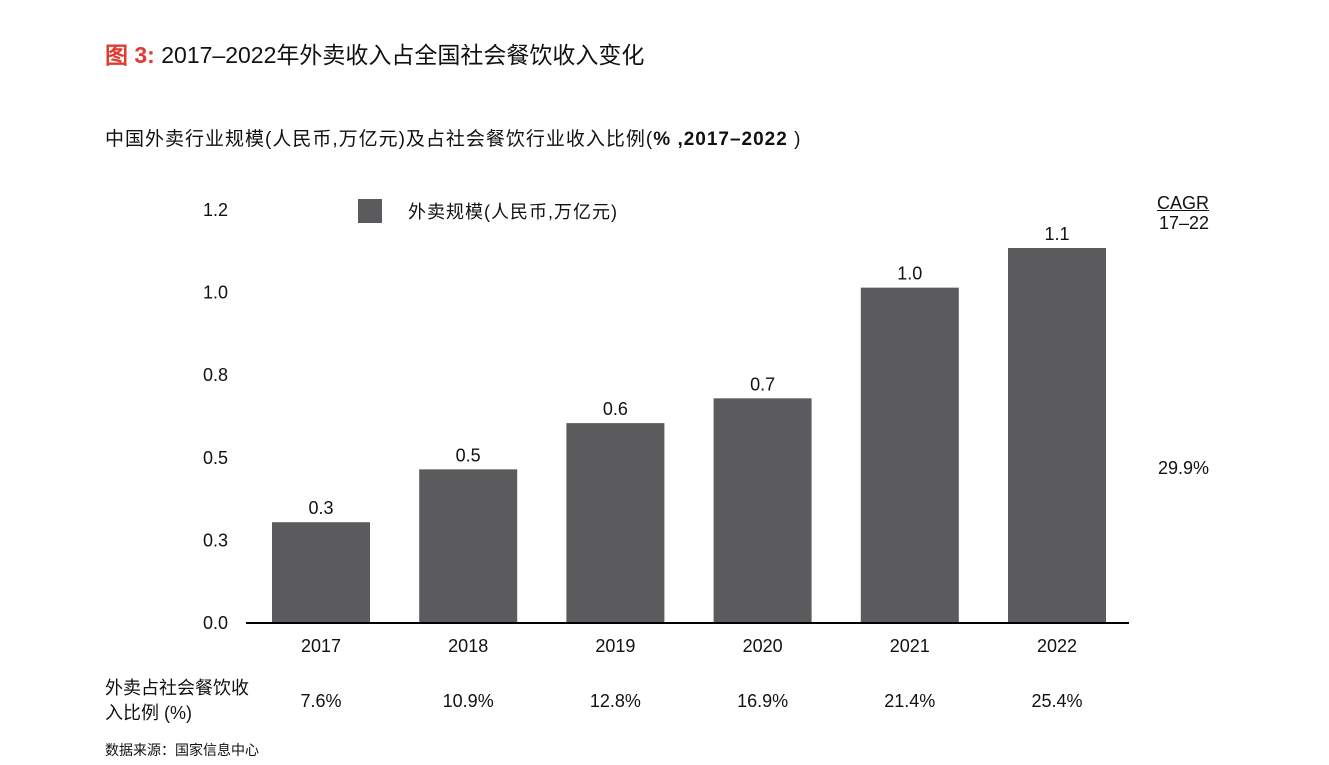 The height and width of the screenshot is (765, 1329). Describe the element at coordinates (182, 750) in the screenshot. I see `source-note: 数据来源：国家信息中心` at that location.